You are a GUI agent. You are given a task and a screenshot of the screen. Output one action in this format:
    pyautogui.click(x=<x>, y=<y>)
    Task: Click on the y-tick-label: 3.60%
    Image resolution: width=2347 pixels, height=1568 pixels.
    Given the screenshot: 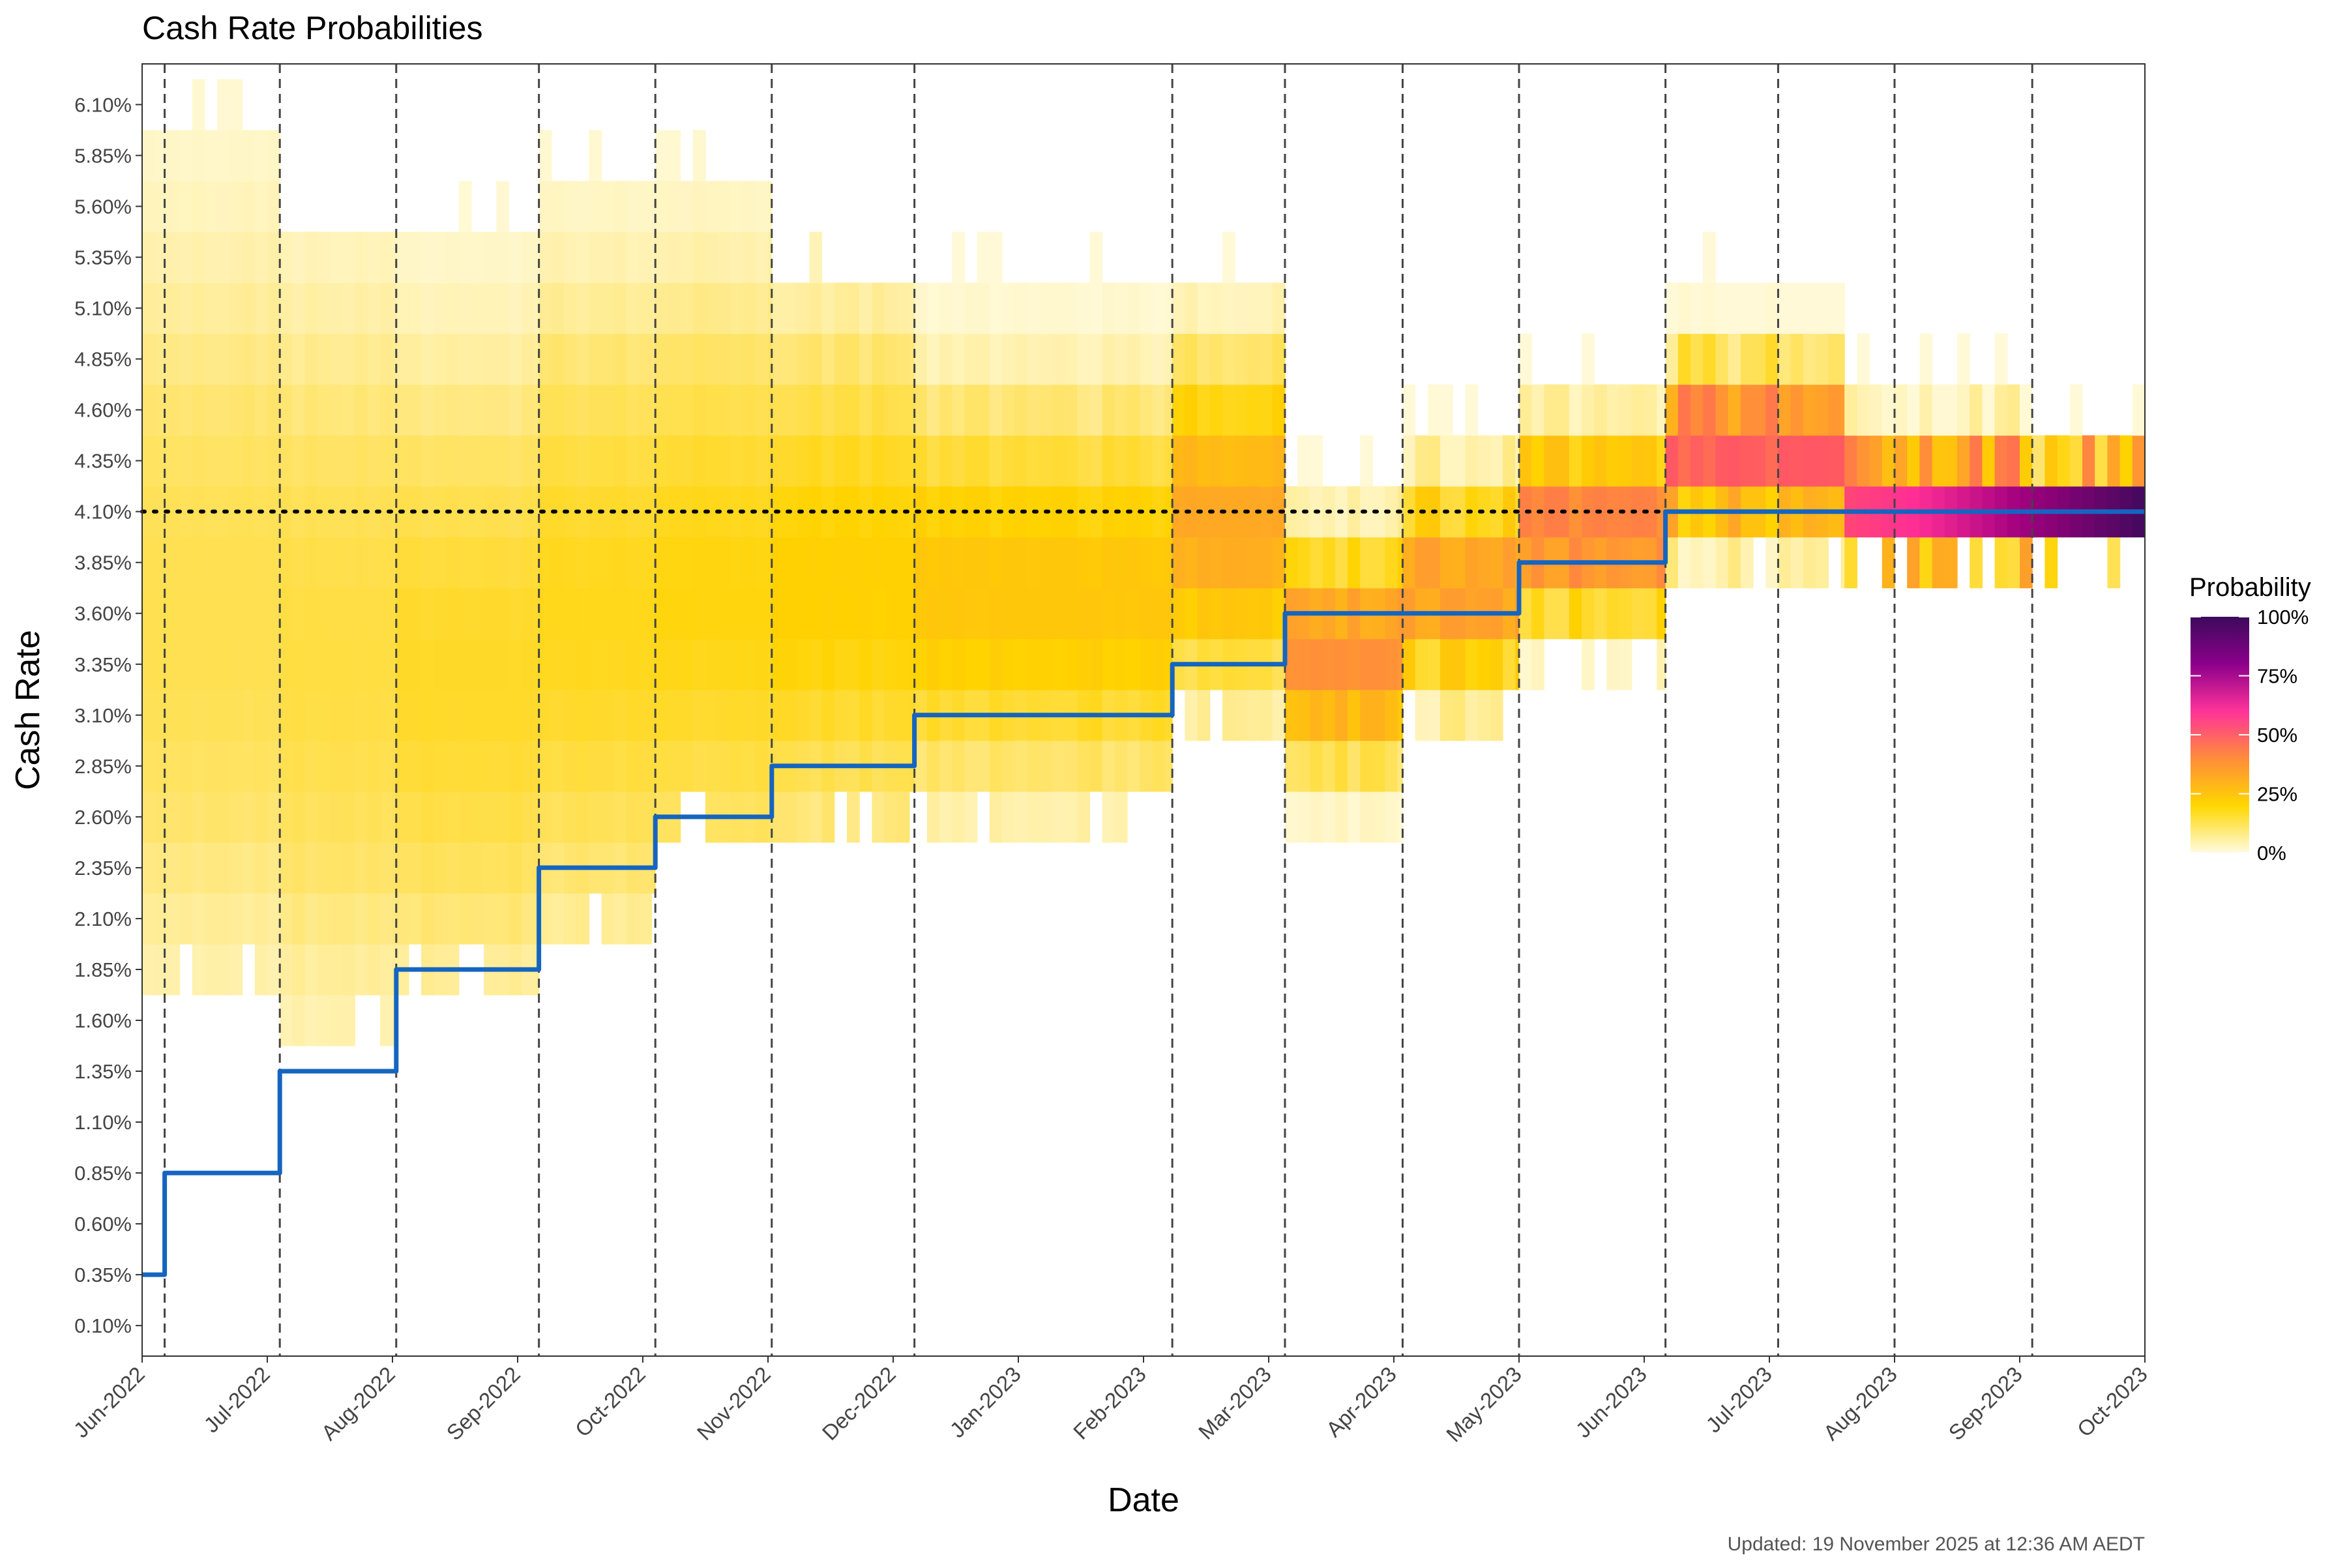 What is the action you would take?
    pyautogui.click(x=103, y=613)
    